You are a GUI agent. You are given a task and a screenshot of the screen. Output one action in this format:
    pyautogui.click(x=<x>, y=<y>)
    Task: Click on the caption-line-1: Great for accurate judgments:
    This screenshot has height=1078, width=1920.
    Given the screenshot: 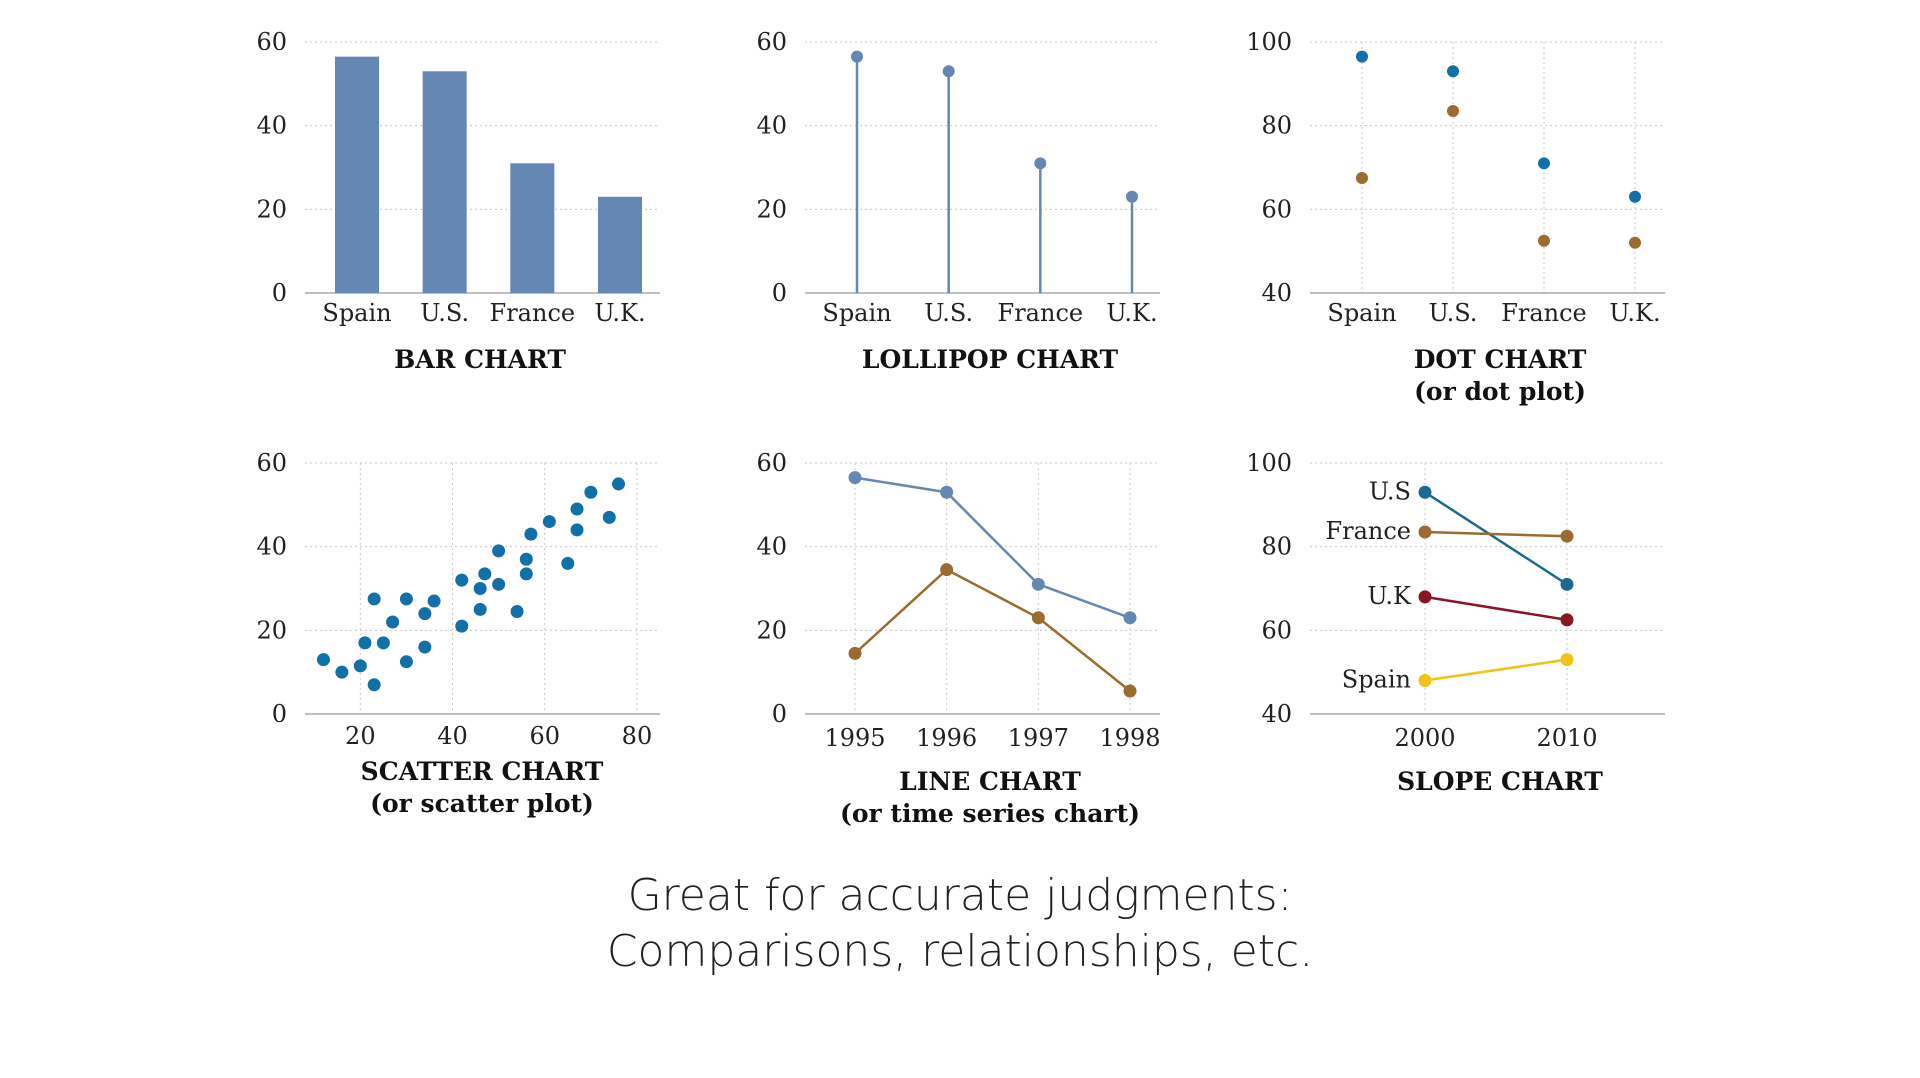 What is the action you would take?
    pyautogui.click(x=960, y=895)
    